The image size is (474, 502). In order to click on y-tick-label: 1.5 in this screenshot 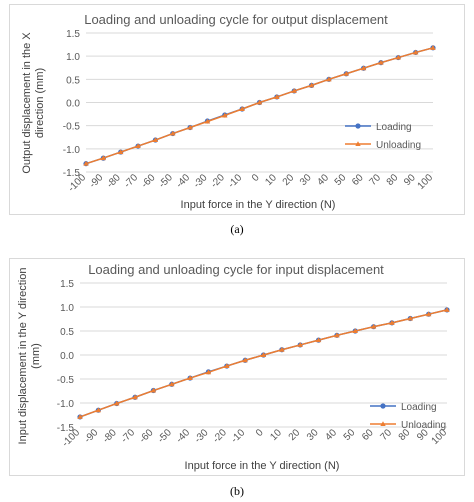, I will do `click(73, 34)`.